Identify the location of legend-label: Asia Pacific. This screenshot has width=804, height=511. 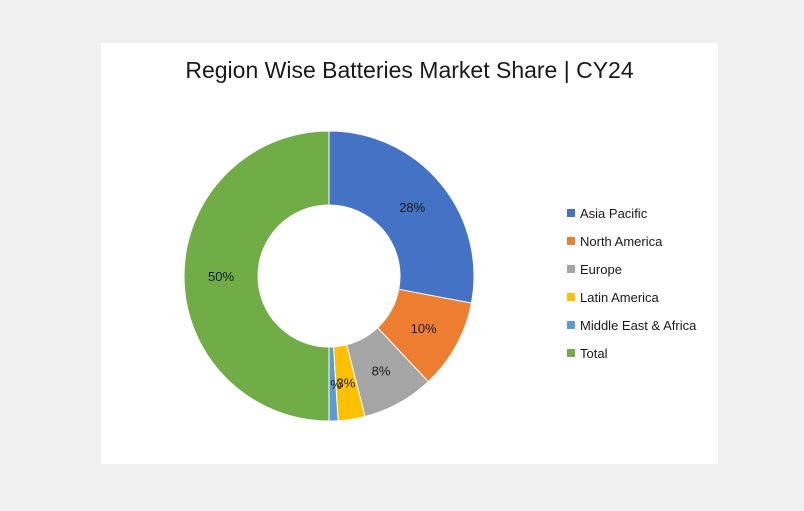
(614, 213).